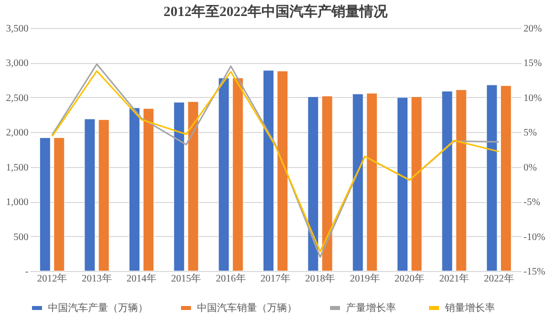  Describe the element at coordinates (530, 133) in the screenshot. I see `y2-tick-label: 5%` at that location.